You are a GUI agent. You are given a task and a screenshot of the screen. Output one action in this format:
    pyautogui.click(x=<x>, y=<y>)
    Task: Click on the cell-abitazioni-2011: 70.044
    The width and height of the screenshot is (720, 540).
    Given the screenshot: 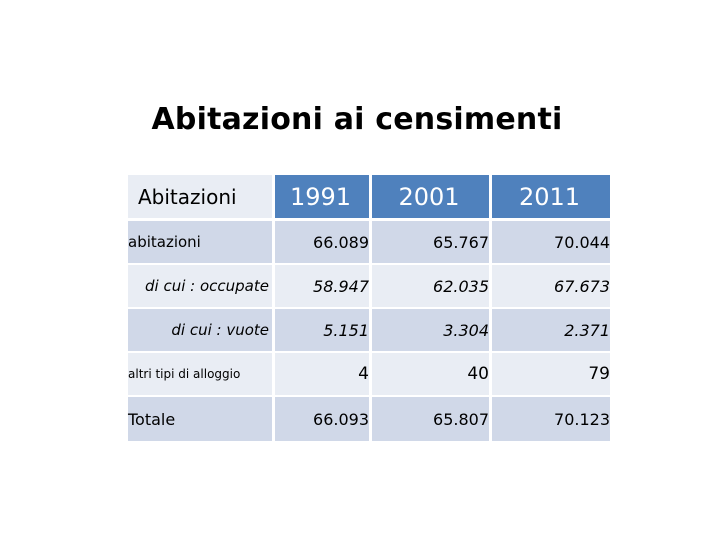 What is the action you would take?
    pyautogui.click(x=582, y=242)
    